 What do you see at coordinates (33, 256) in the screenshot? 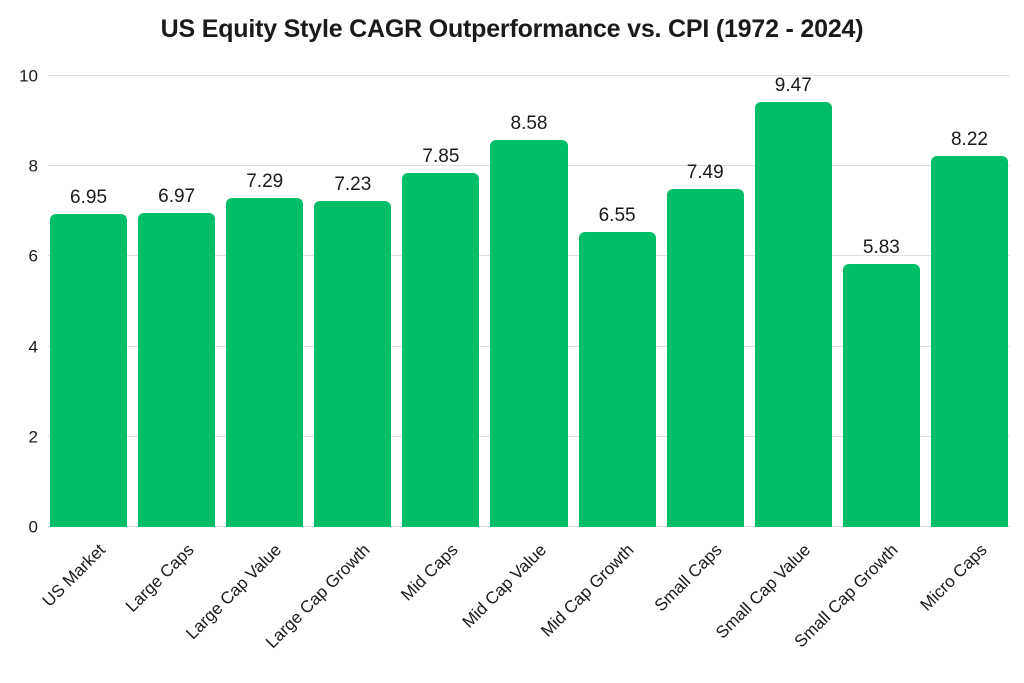
I see `y-axis-tick-label: 6` at bounding box center [33, 256].